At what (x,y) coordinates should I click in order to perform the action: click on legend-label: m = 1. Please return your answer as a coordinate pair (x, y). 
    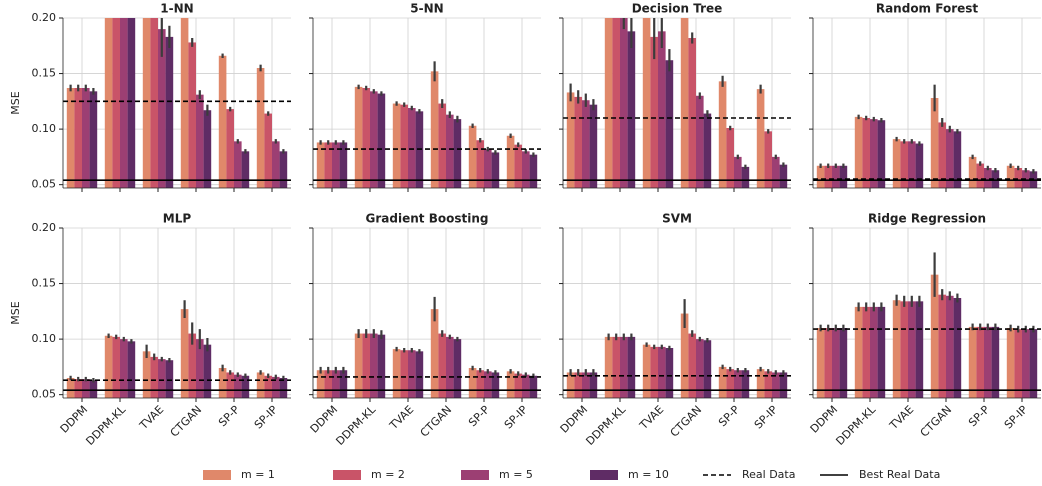
    Looking at the image, I should click on (258, 474).